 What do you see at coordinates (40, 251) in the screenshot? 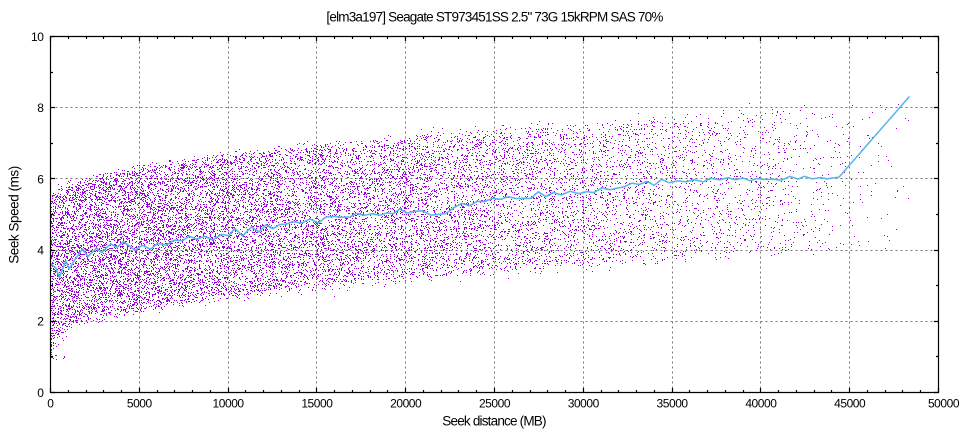
I see `svg-text: 4` at bounding box center [40, 251].